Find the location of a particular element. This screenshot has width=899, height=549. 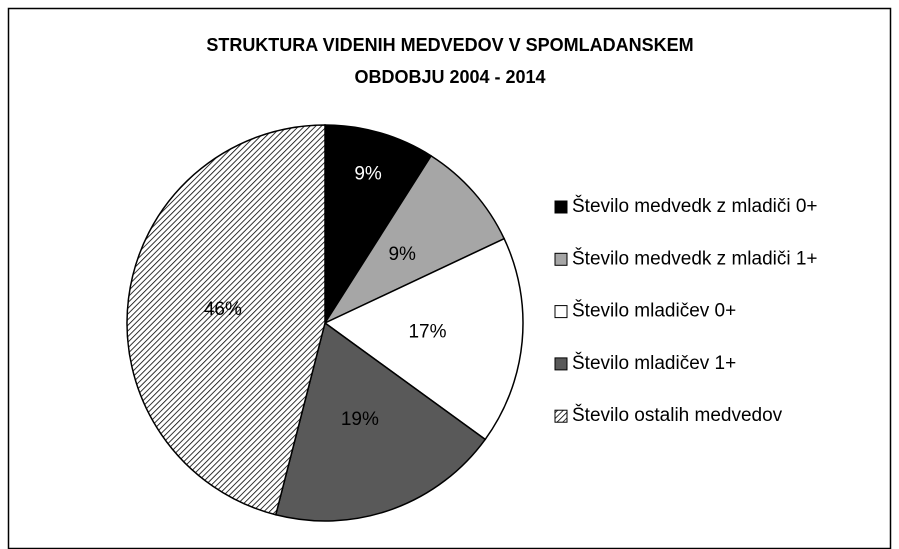

data-label: 19% is located at coordinates (360, 419).